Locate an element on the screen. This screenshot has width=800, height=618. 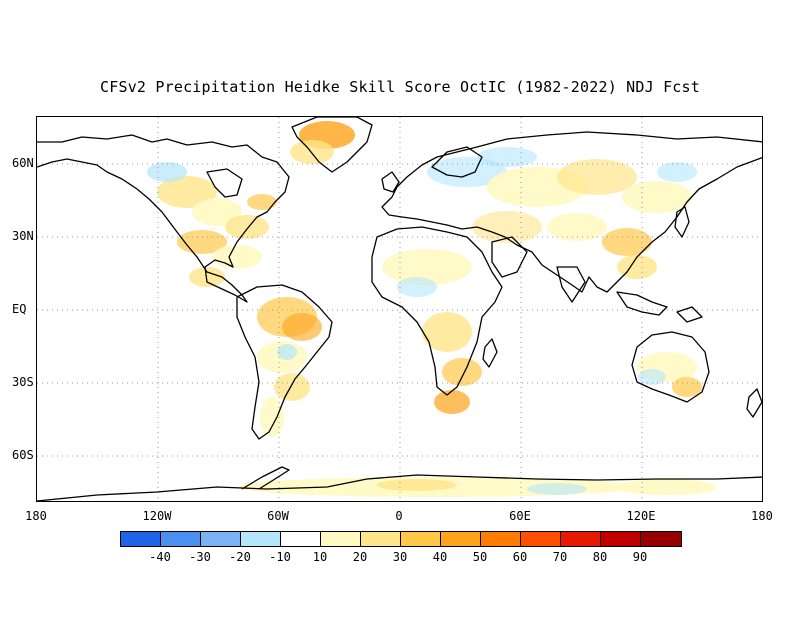
colorbar-label-10: 70 is located at coordinates (560, 557).